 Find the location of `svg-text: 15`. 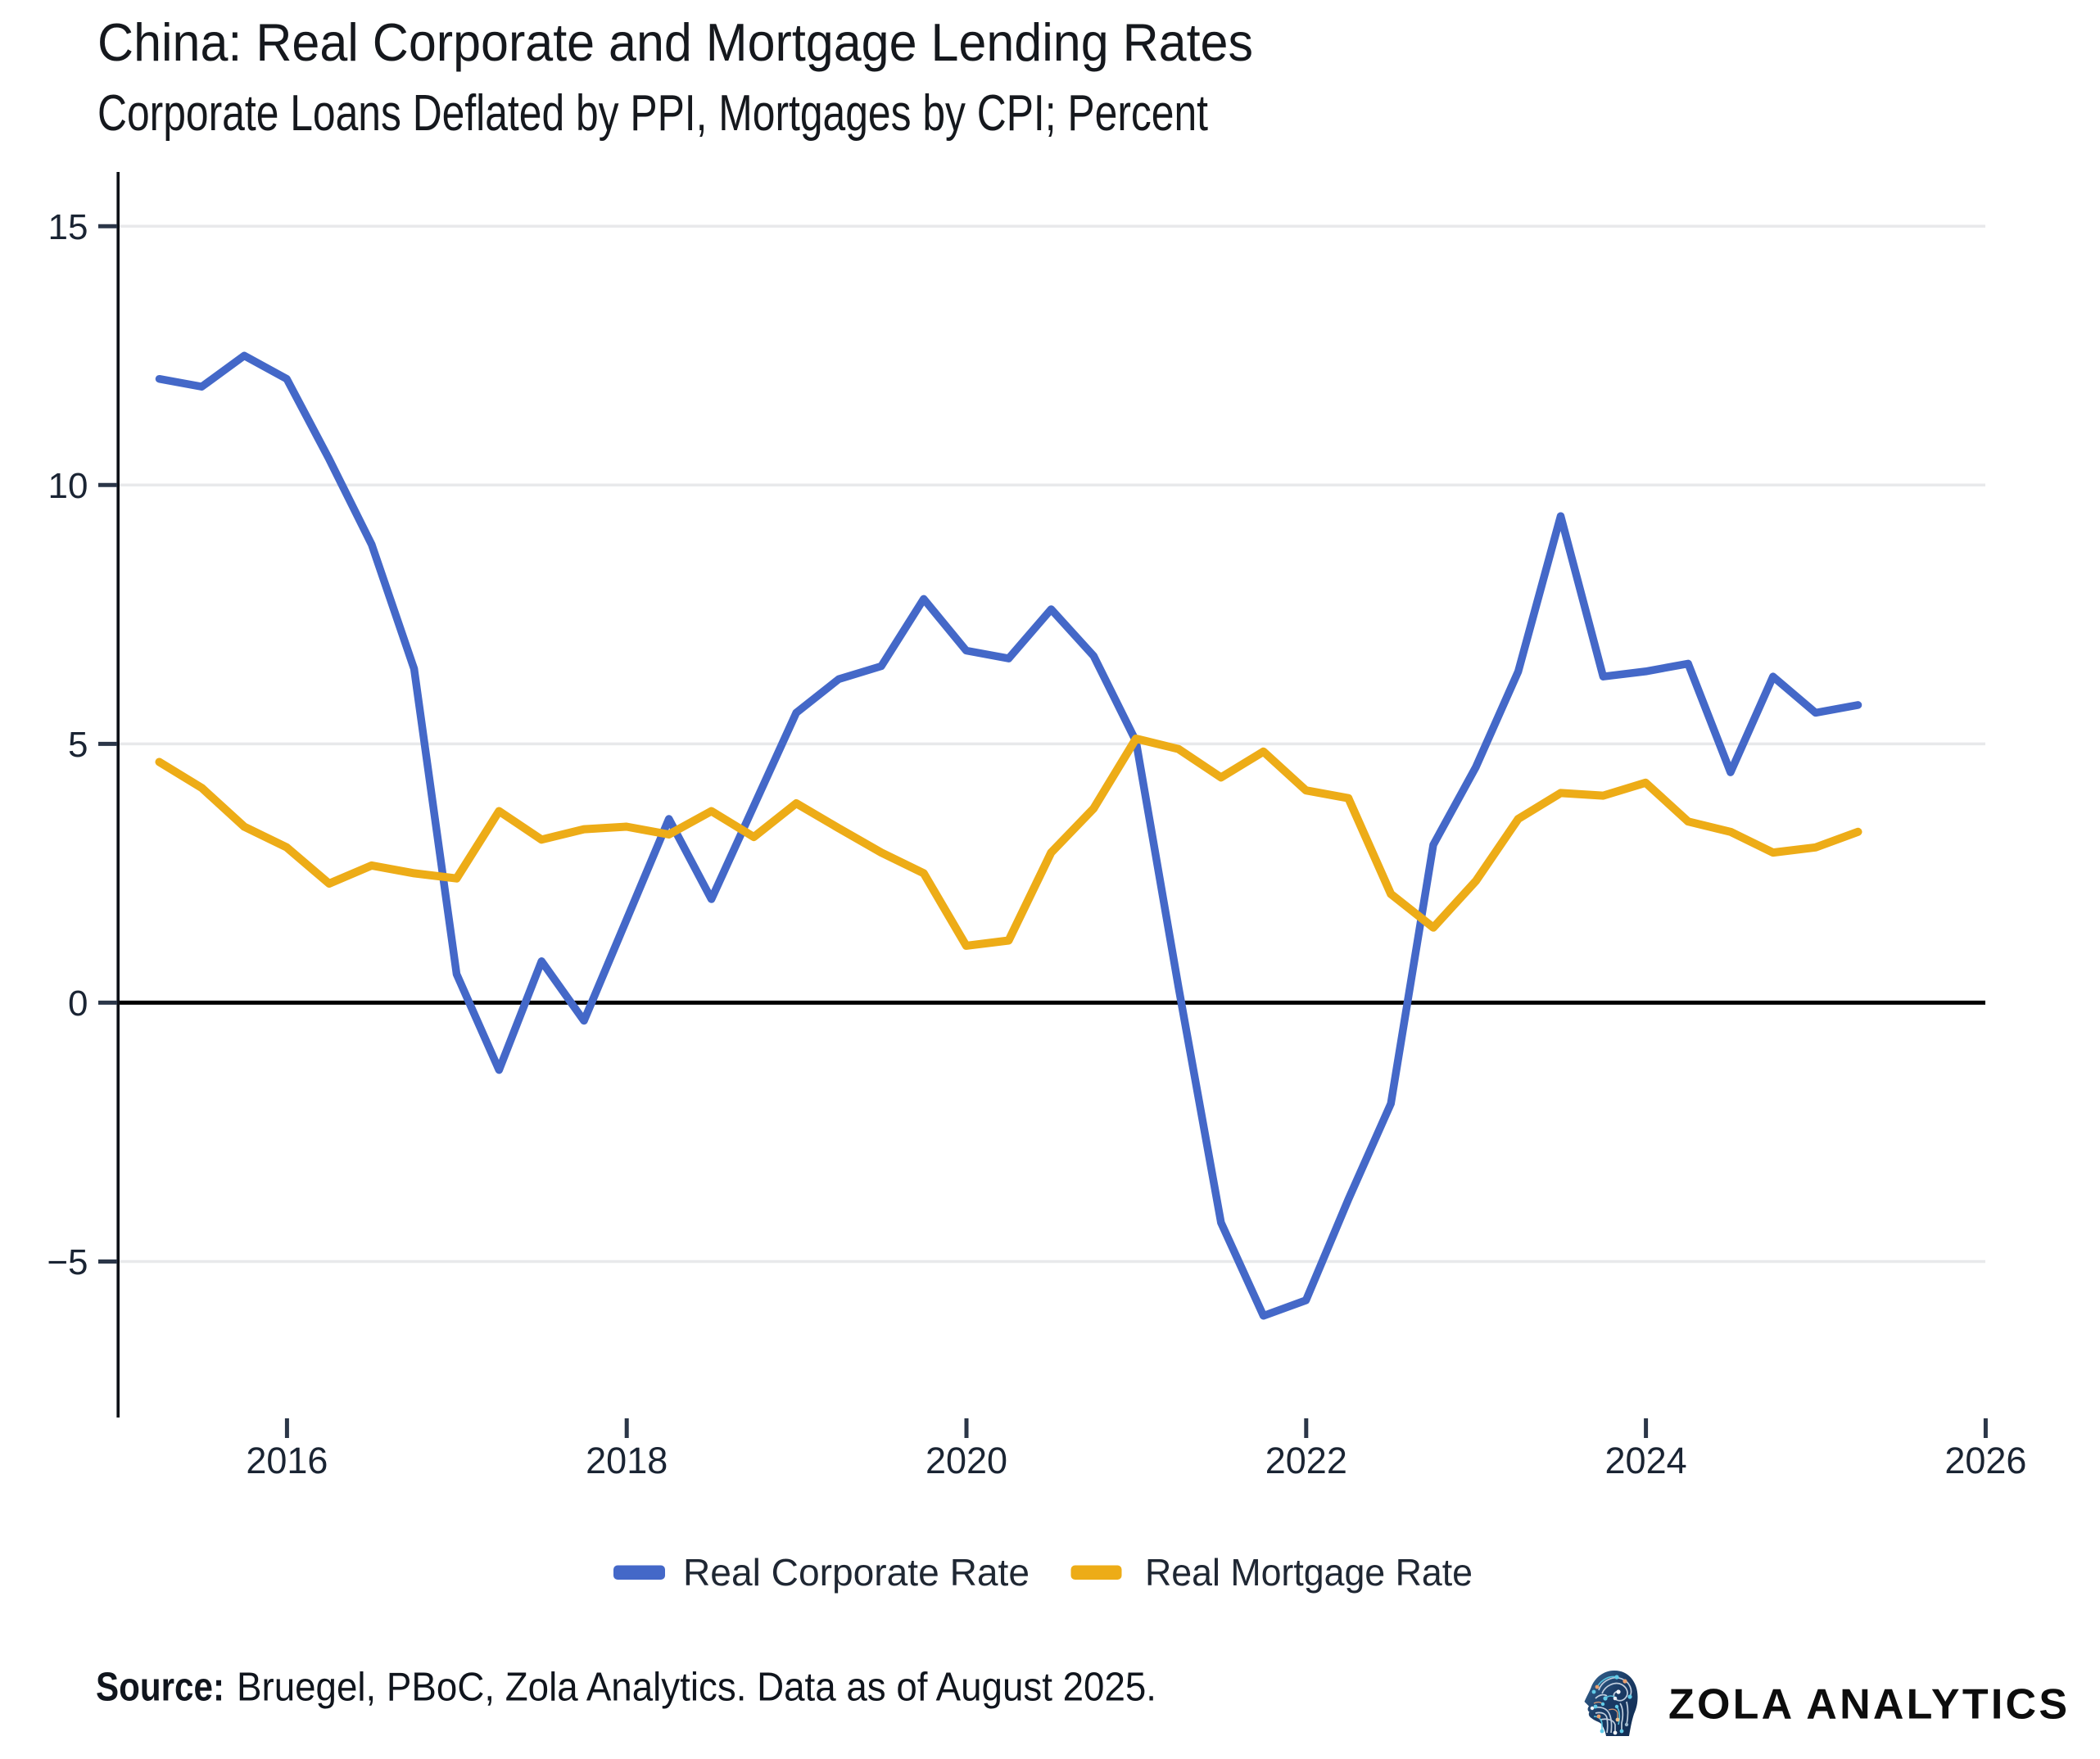

svg-text: 15 is located at coordinates (68, 227).